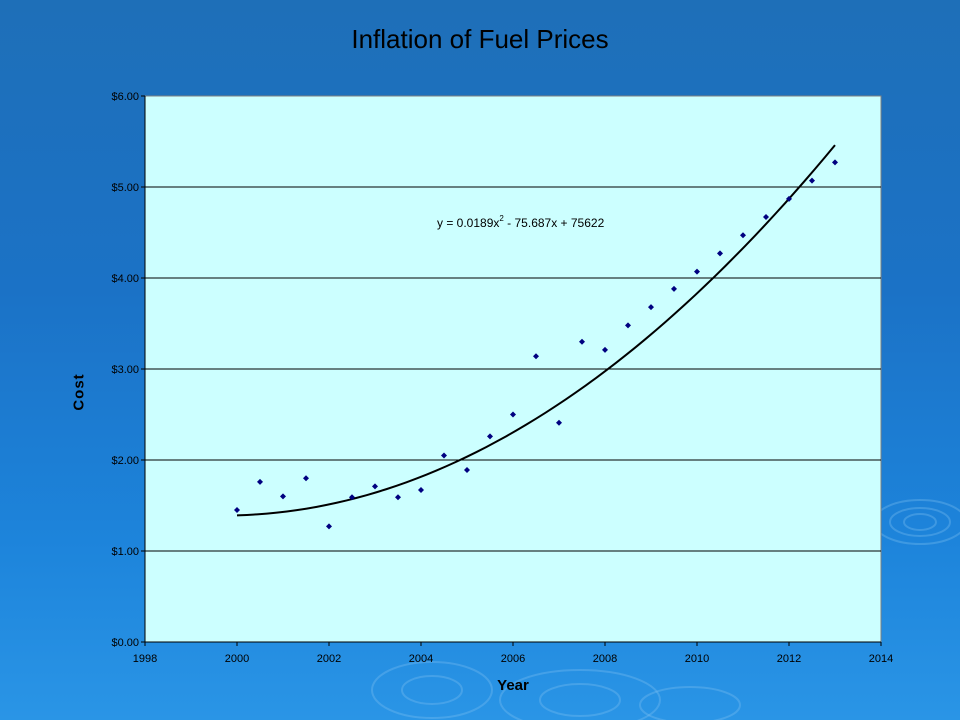  What do you see at coordinates (125, 279) in the screenshot?
I see `y-tick-label: $4.00` at bounding box center [125, 279].